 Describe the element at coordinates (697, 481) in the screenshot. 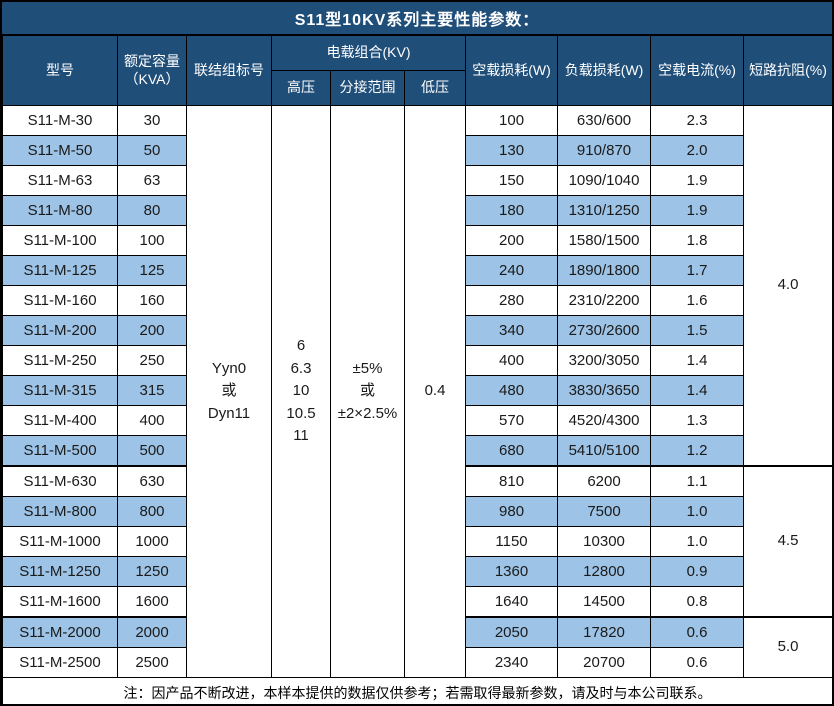

I see `no-load-current-cell: 1.1` at that location.